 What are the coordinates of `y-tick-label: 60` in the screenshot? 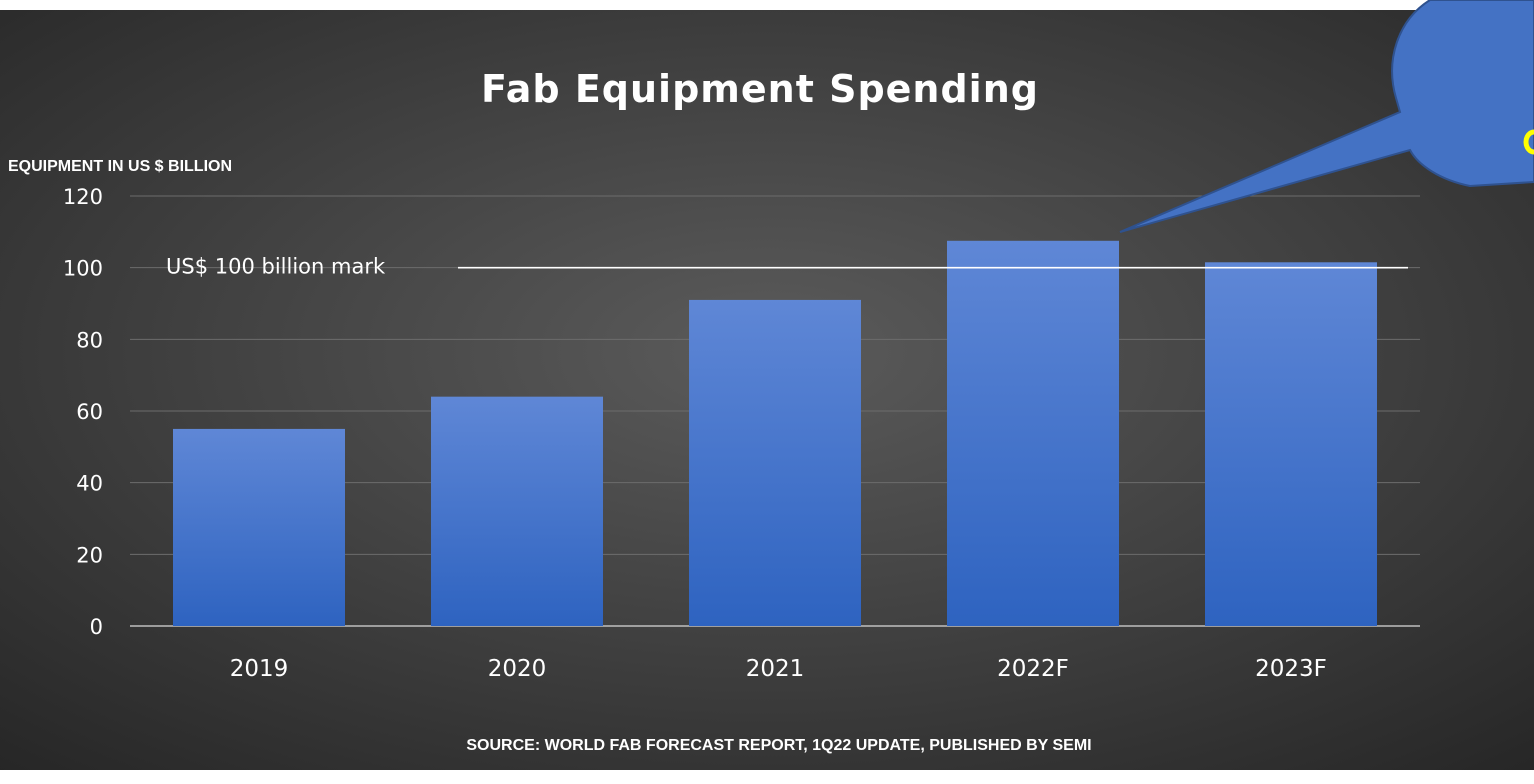 It's located at (89, 412).